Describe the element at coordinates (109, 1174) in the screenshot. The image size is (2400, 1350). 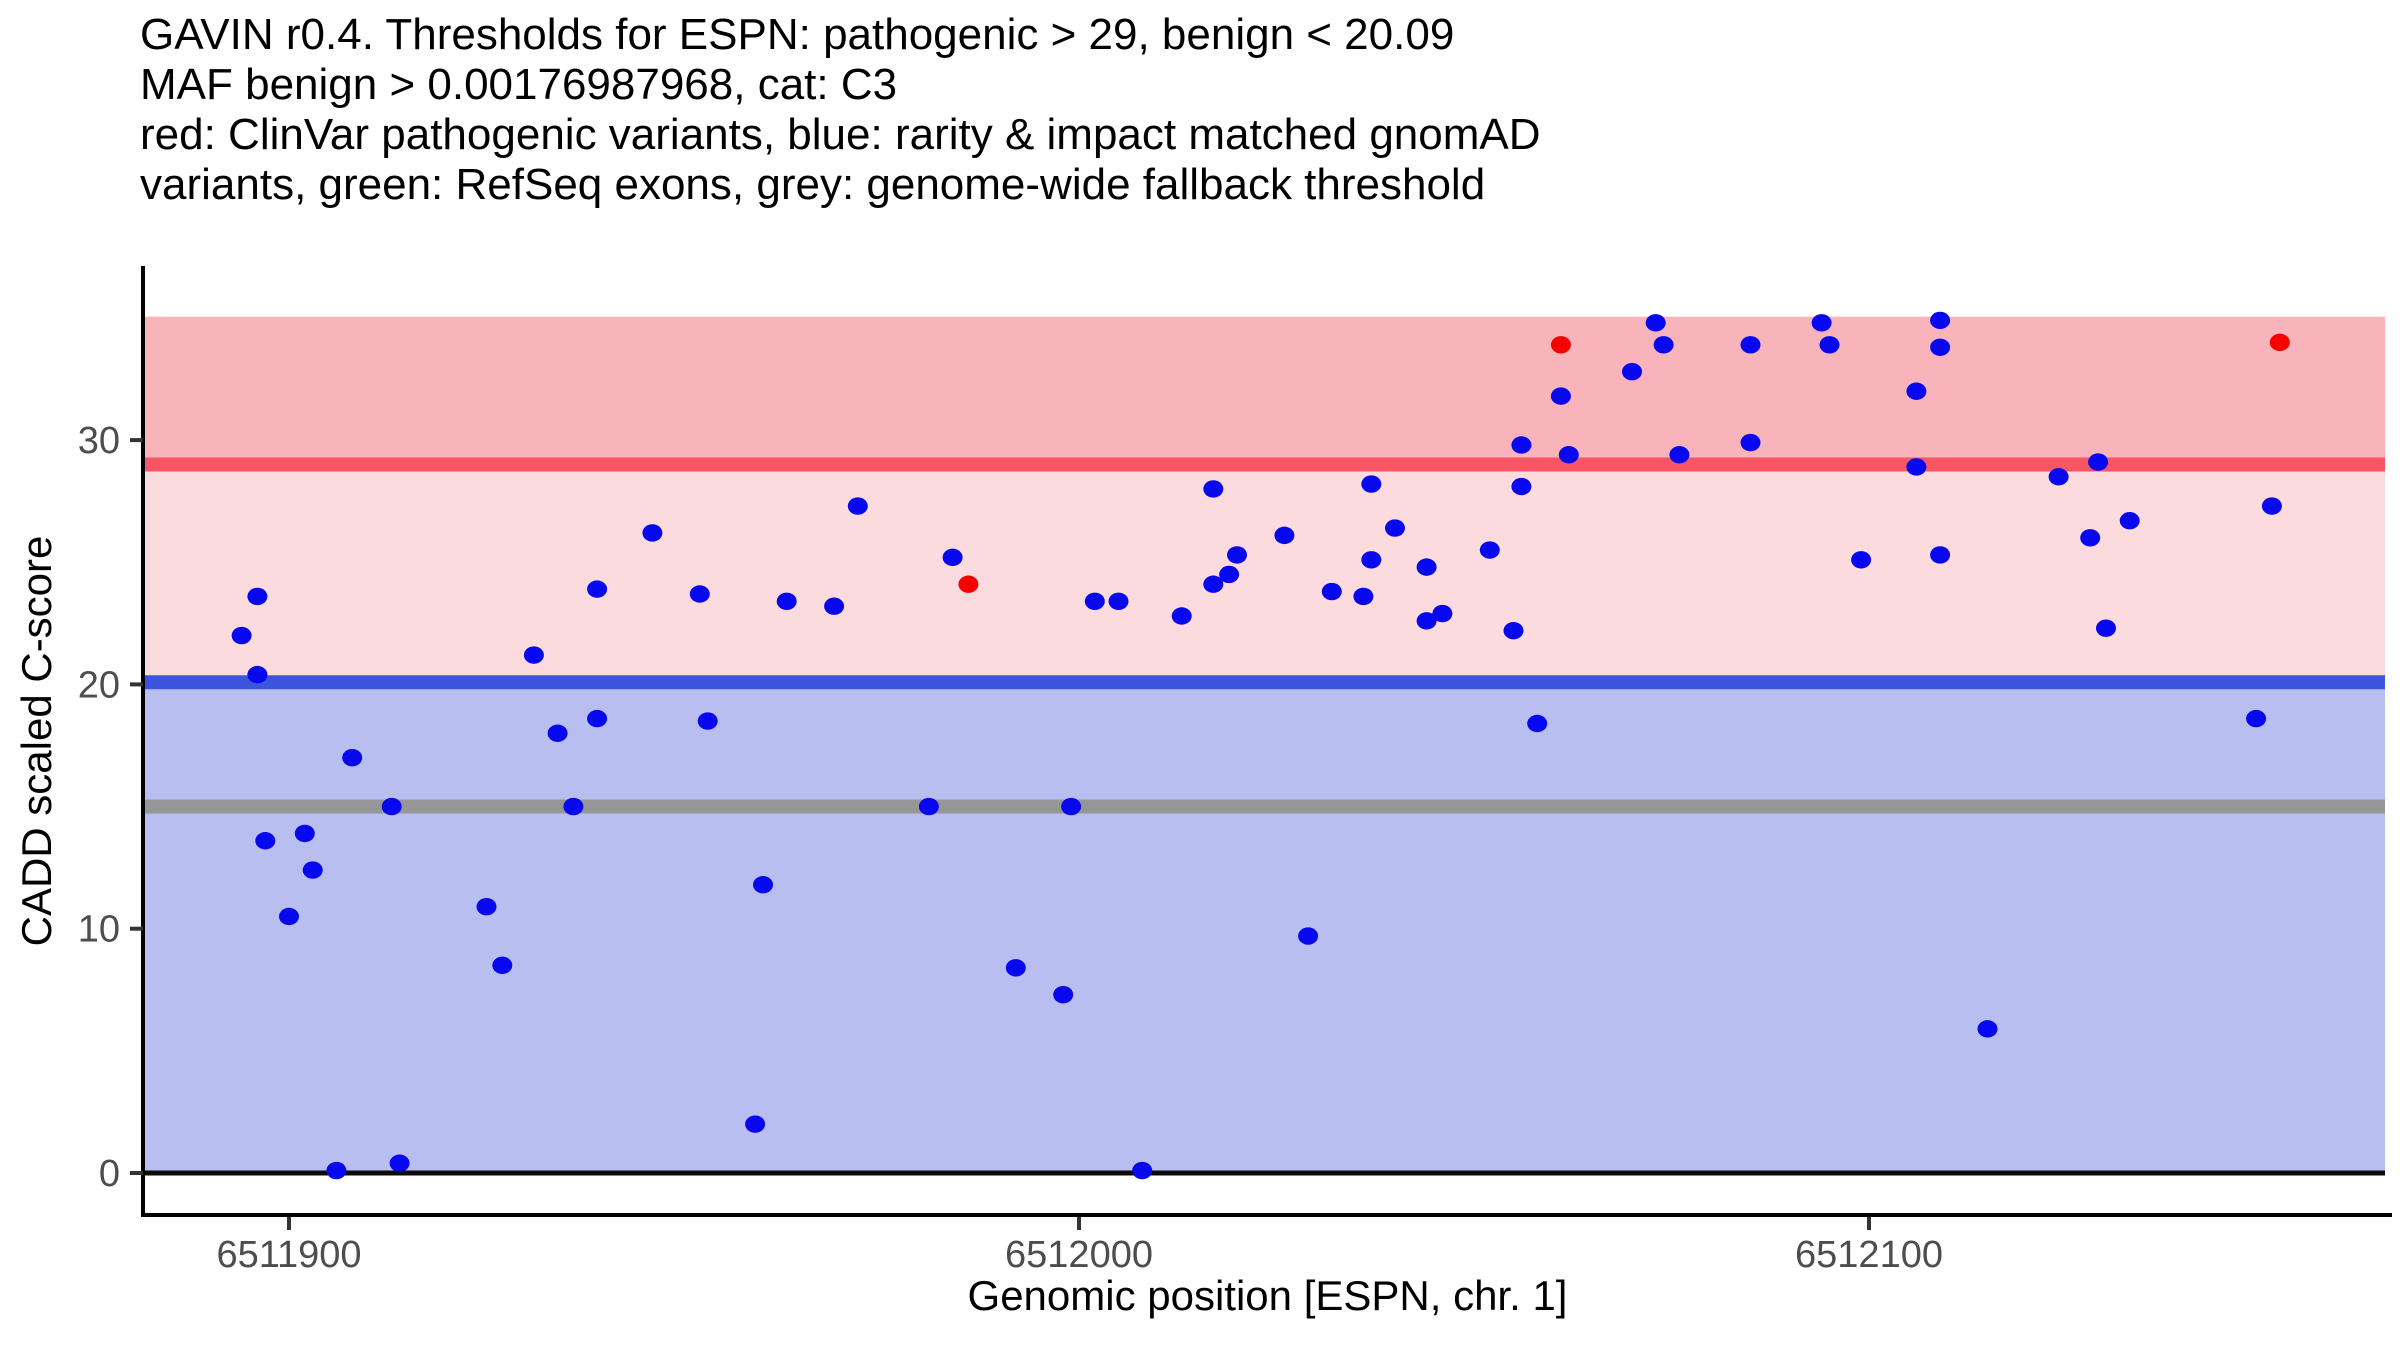
I see `y-tick-label: 0` at that location.